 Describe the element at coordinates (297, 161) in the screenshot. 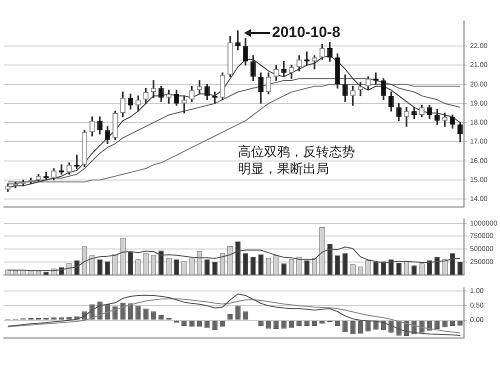

I see `annotation: 高位双鸦，反转态势明显，果断出局` at that location.